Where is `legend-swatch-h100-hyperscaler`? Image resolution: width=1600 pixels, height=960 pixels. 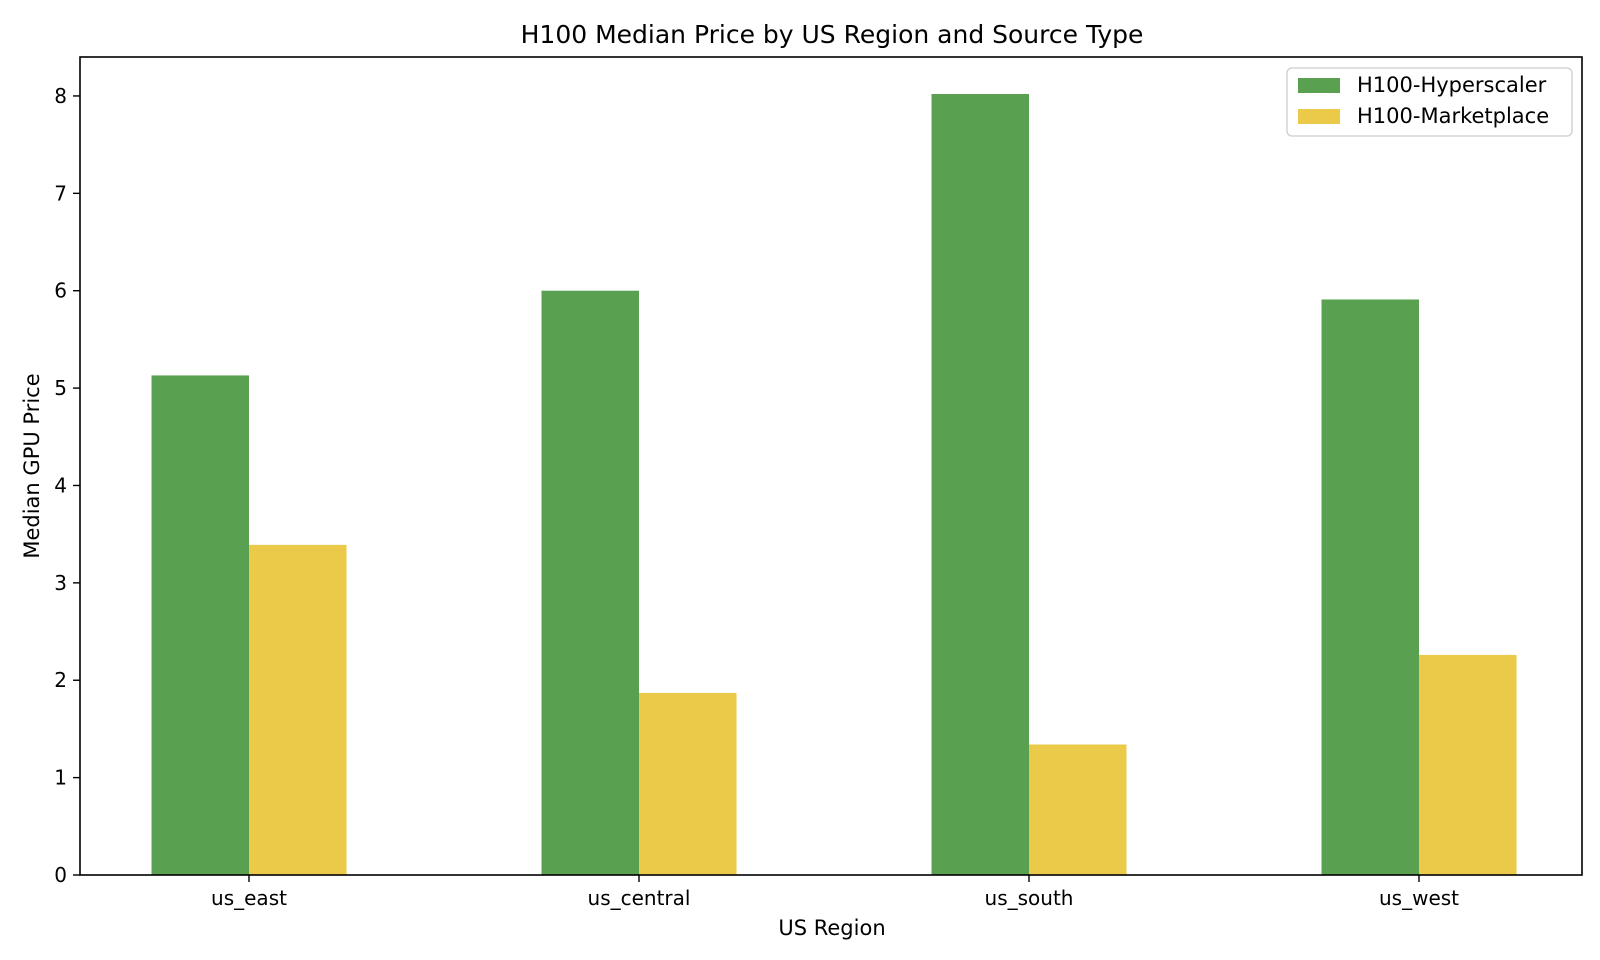
legend-swatch-h100-hyperscaler is located at coordinates (1319, 85).